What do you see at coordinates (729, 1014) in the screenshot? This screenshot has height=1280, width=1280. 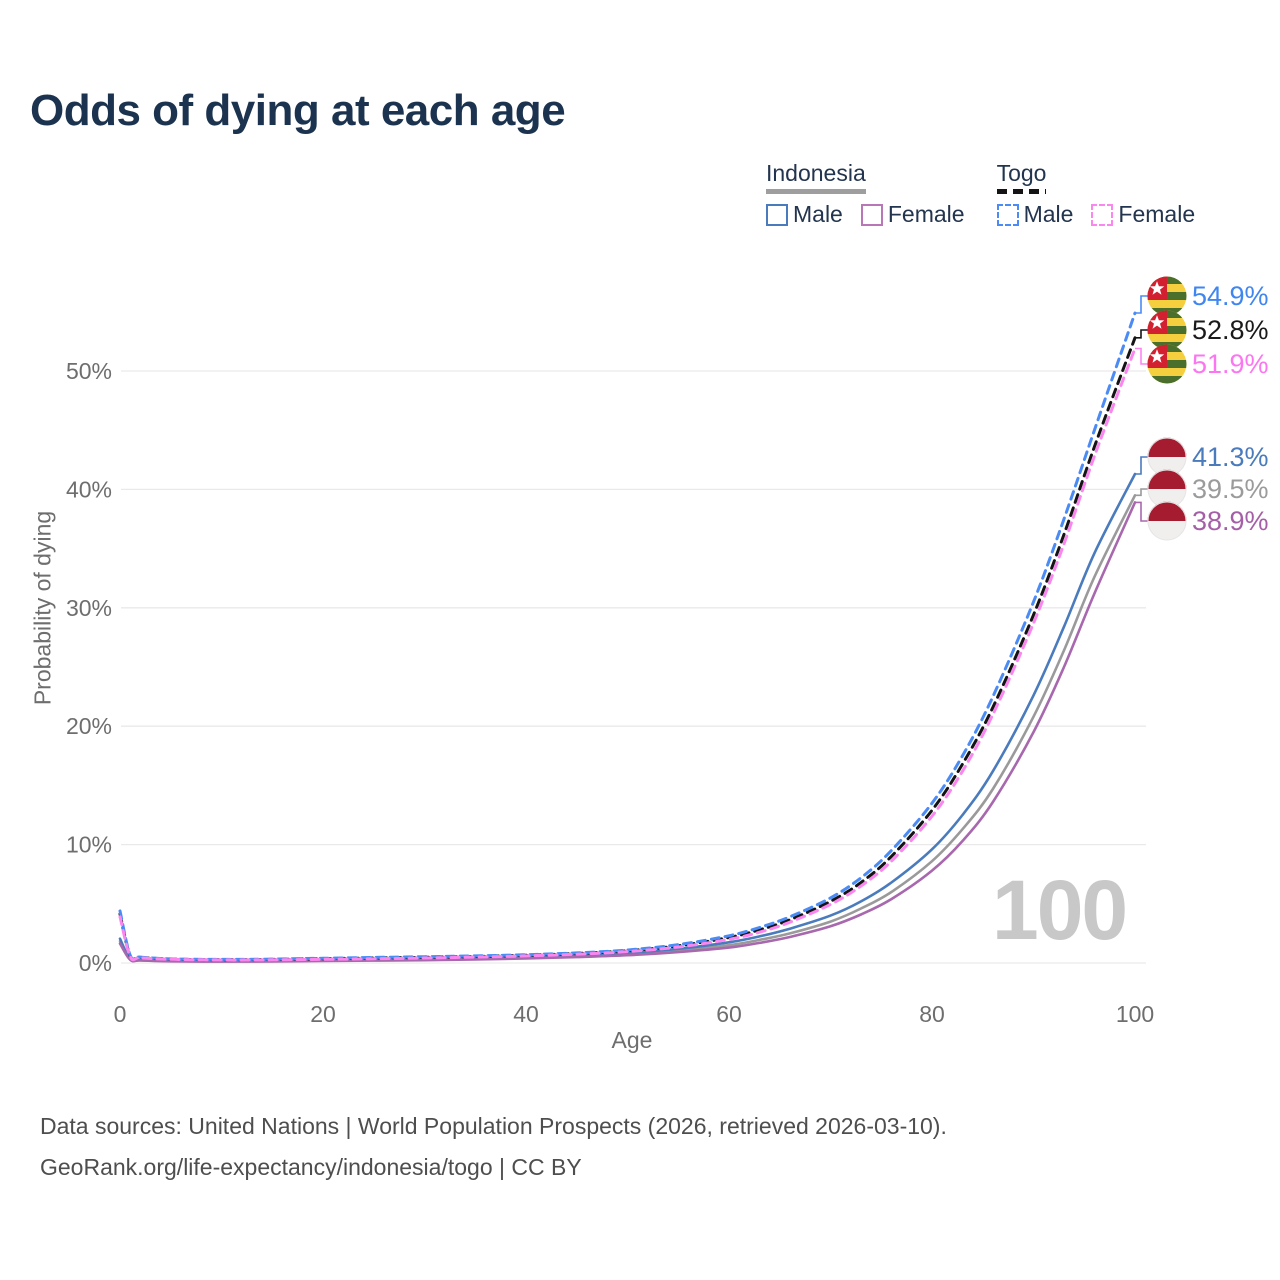 I see `x-tick-label: 60` at bounding box center [729, 1014].